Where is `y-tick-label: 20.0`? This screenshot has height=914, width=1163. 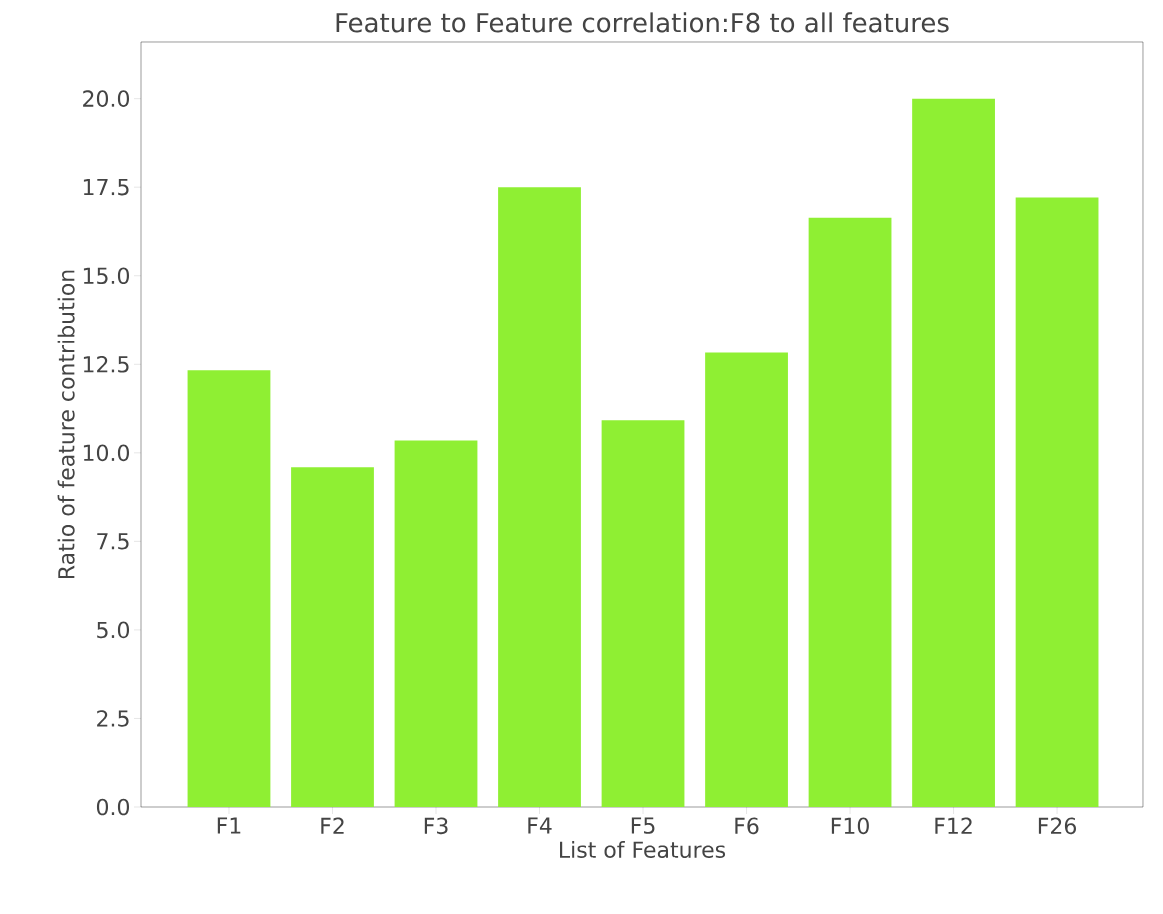
y-tick-label: 20.0 is located at coordinates (106, 98).